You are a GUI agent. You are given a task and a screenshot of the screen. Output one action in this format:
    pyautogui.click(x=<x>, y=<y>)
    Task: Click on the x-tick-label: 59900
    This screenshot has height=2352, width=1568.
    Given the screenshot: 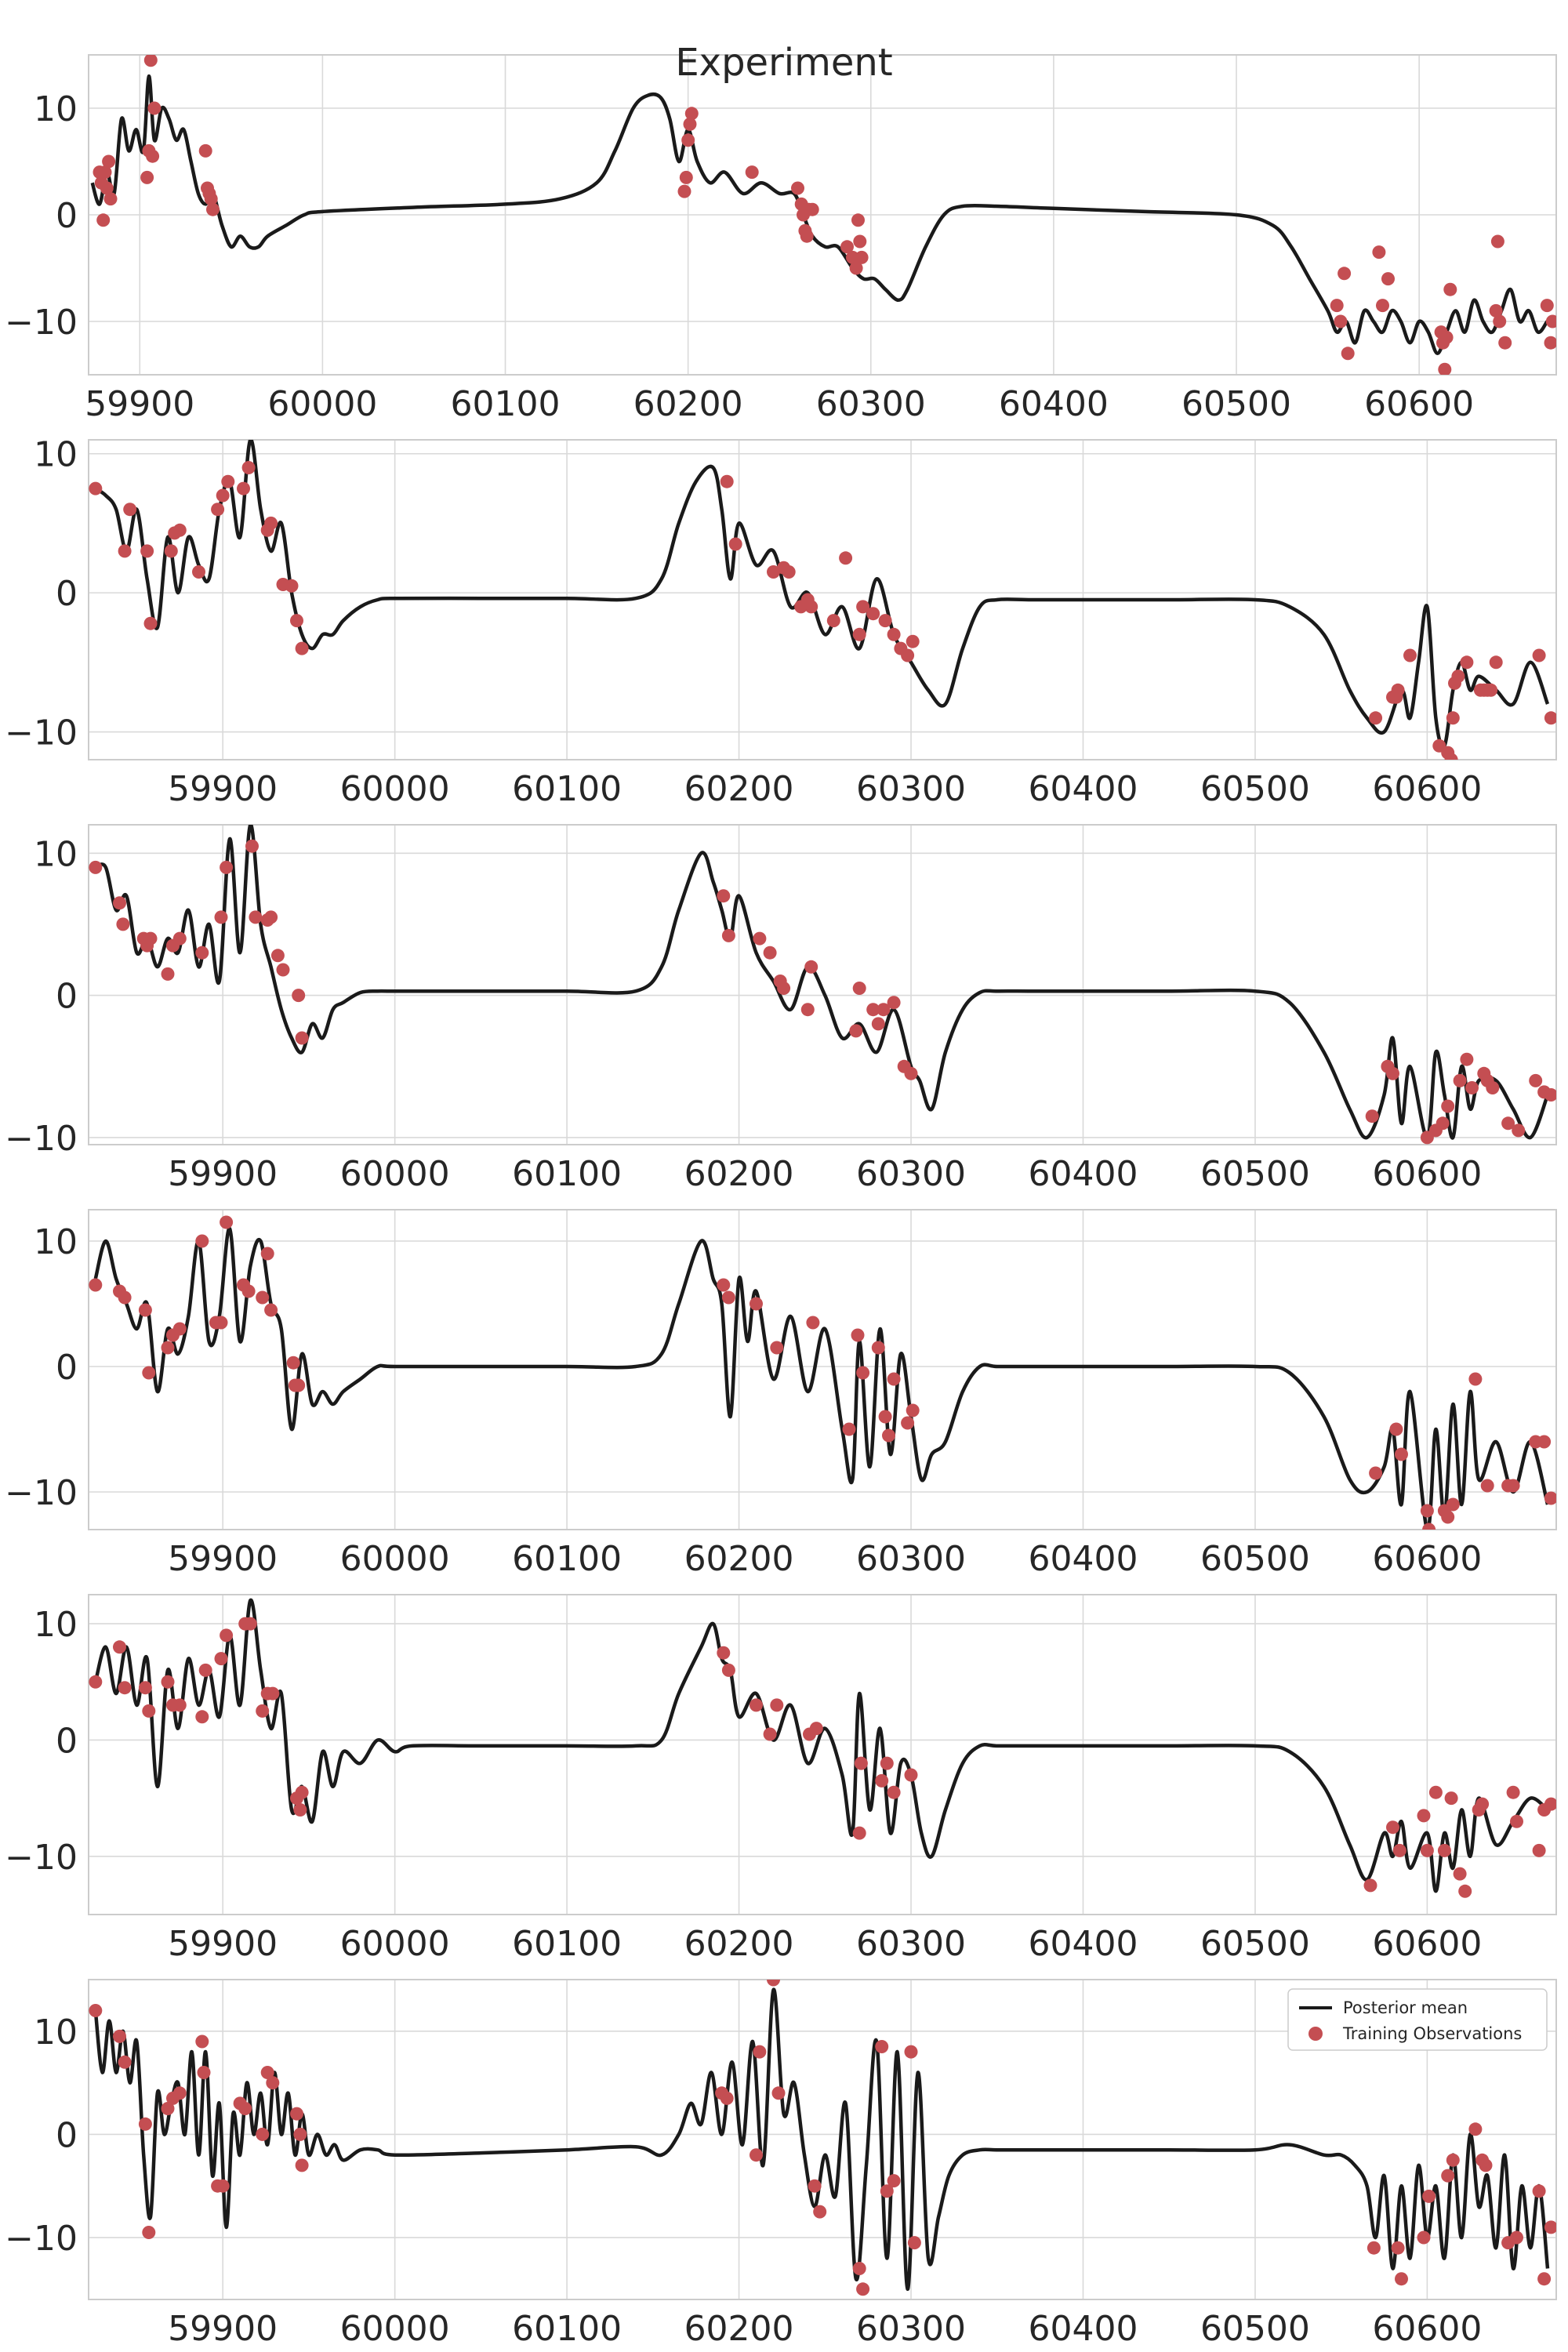 What is the action you would take?
    pyautogui.click(x=223, y=789)
    